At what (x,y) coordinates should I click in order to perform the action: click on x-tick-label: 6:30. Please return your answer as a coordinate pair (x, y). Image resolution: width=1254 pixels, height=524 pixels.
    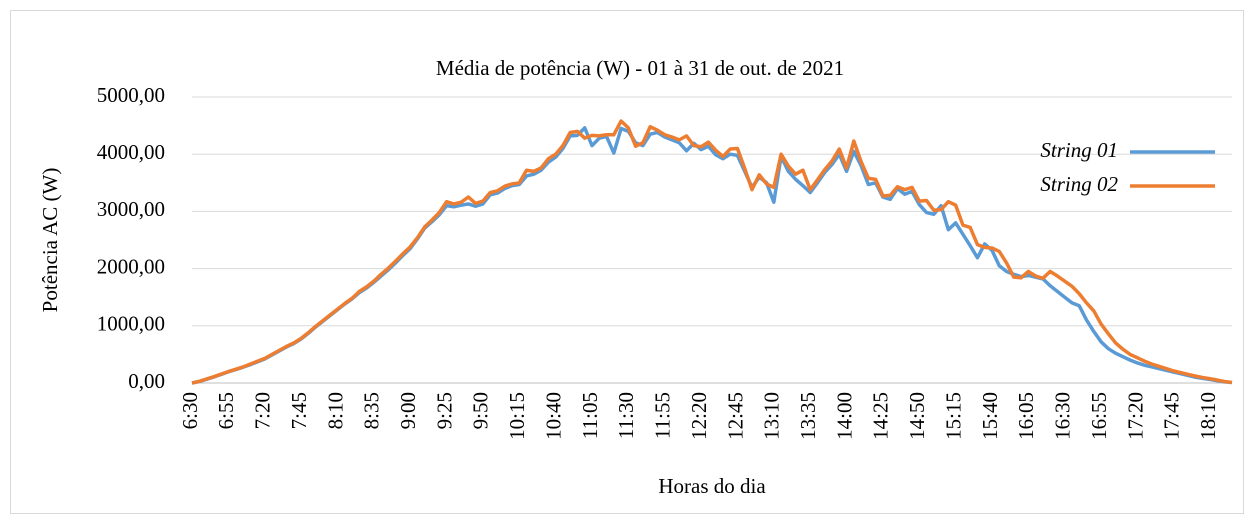
    Looking at the image, I should click on (190, 410).